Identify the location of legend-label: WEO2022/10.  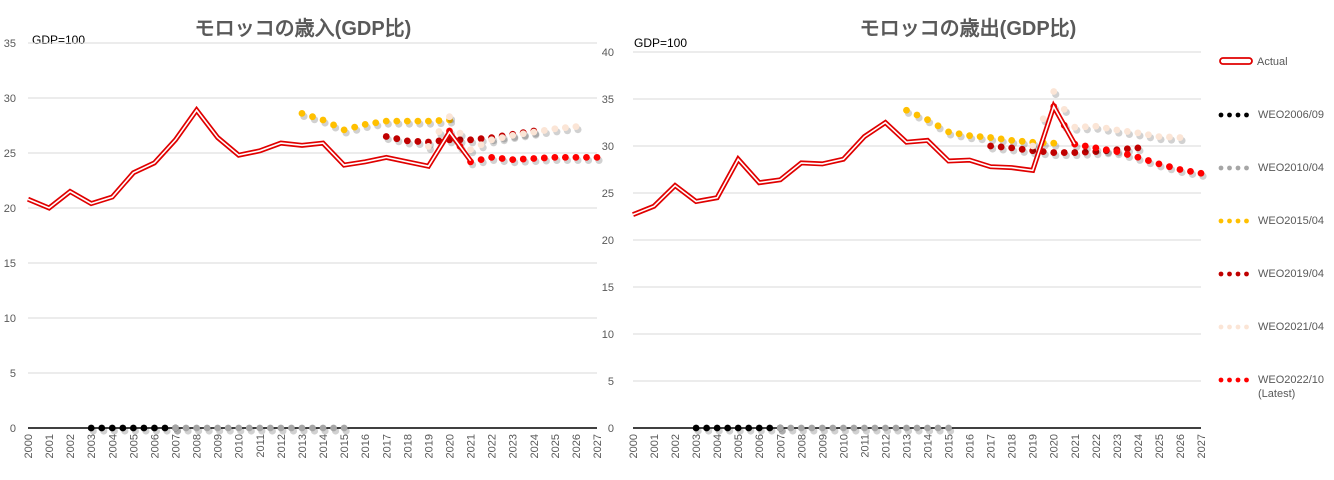
(1291, 380).